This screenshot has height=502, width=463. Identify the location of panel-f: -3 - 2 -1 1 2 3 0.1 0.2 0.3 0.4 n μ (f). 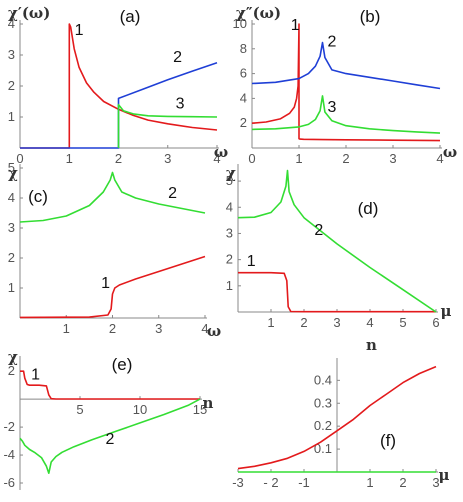
(340, 413).